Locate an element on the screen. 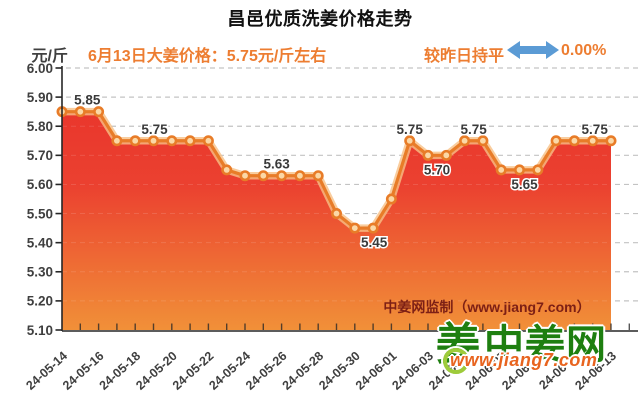 The width and height of the screenshot is (640, 410). y-axis-unit-label: 元/斤 is located at coordinates (49, 56).